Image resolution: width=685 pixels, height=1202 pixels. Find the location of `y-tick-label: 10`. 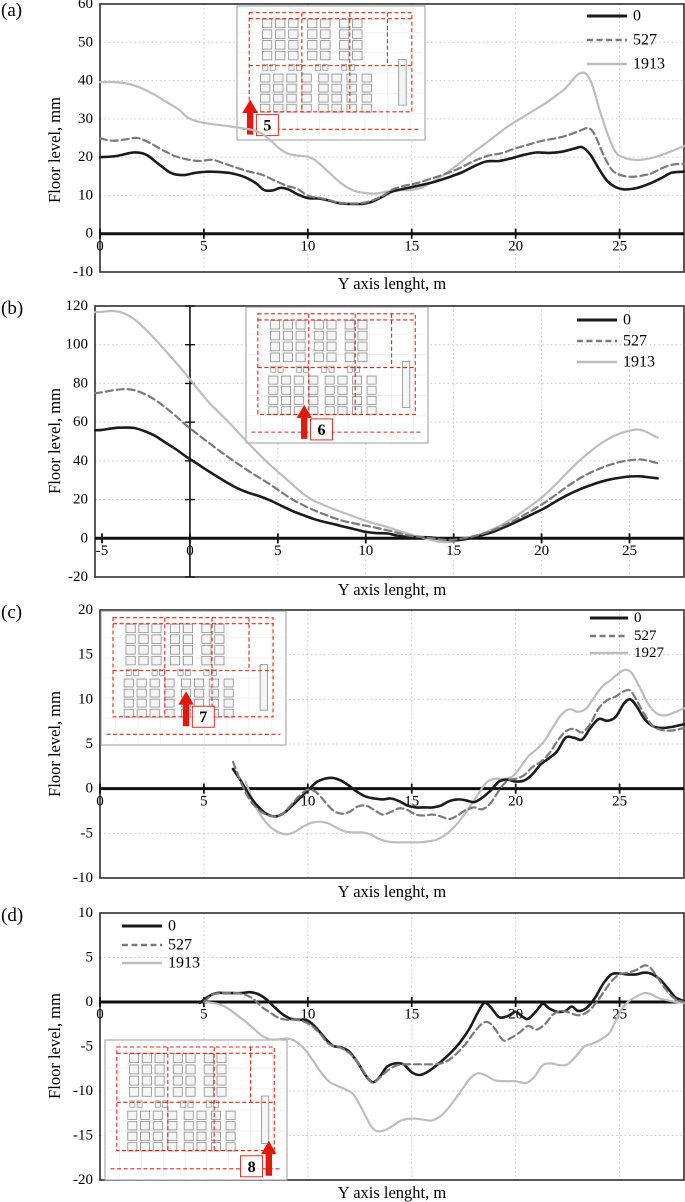

y-tick-label: 10 is located at coordinates (85, 195).